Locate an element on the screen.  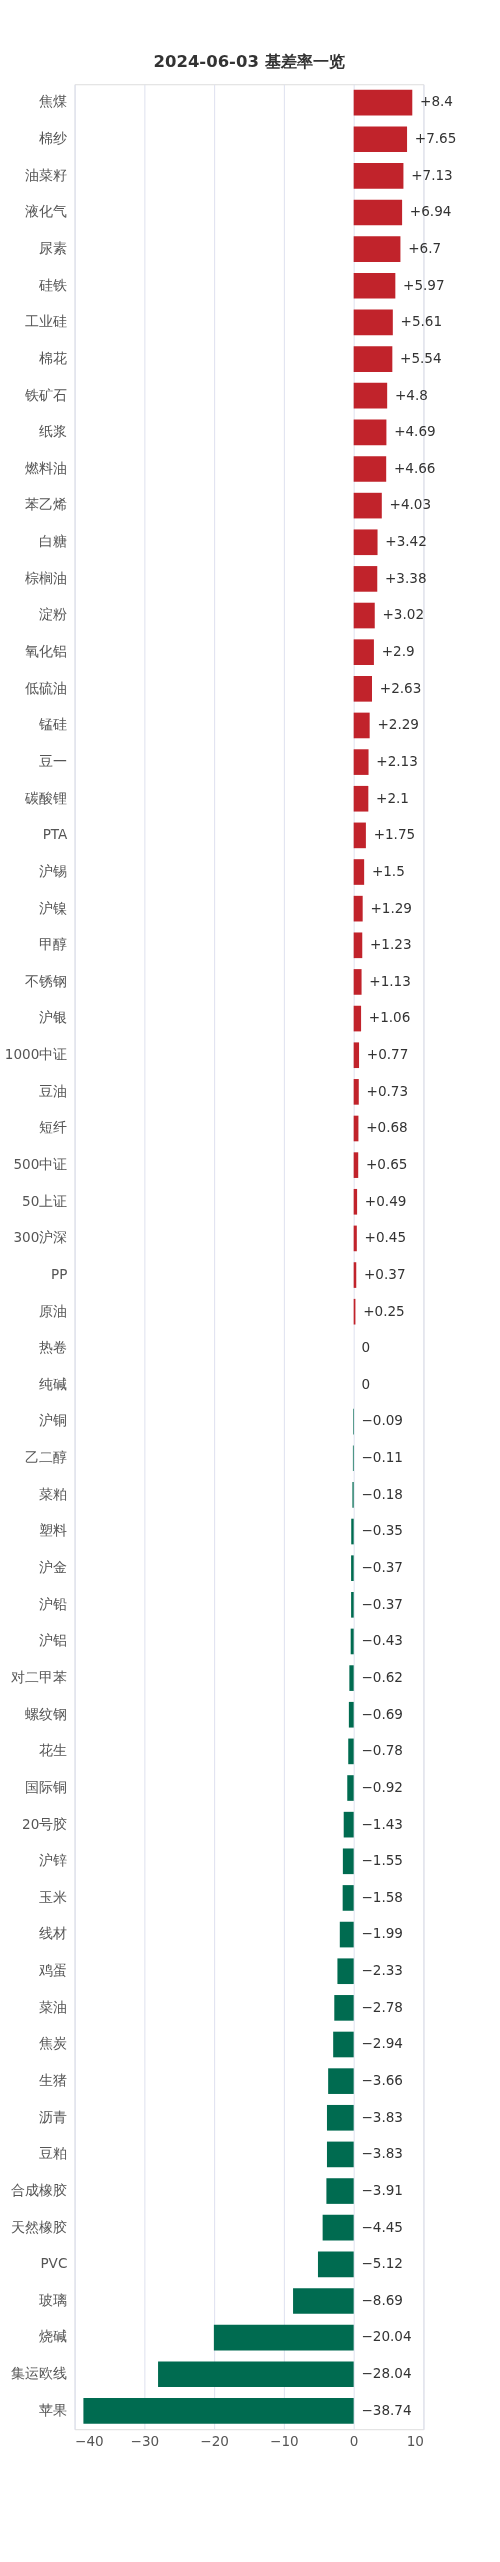
y-tick-label: PVC is located at coordinates (54, 2263).